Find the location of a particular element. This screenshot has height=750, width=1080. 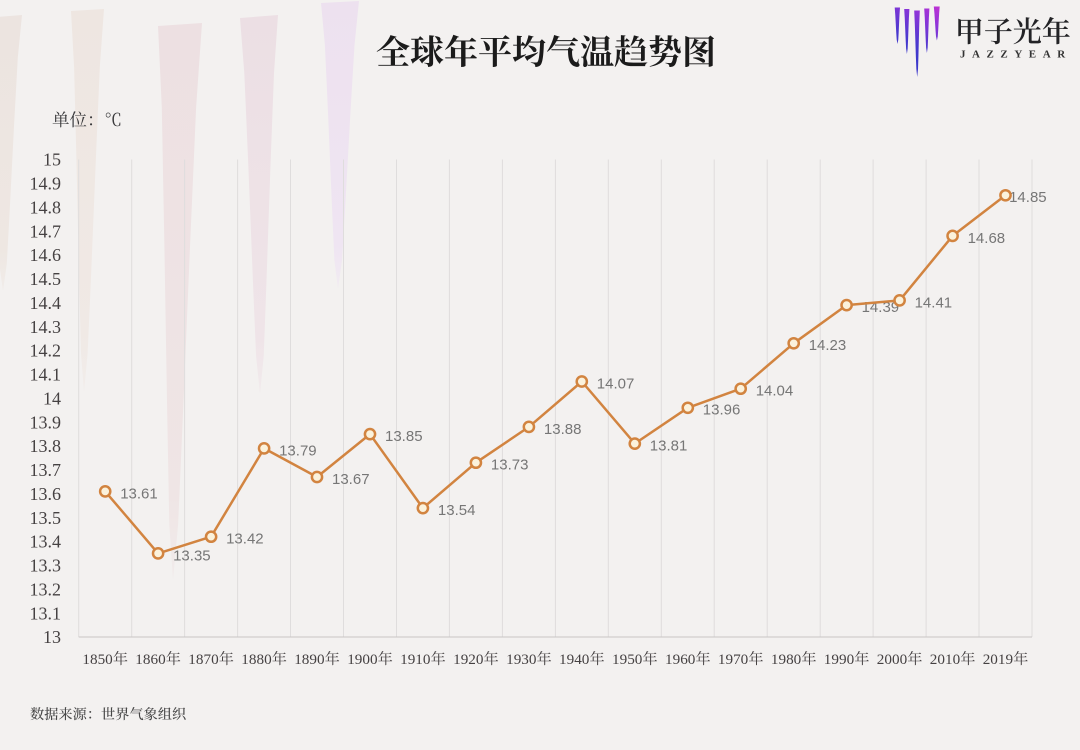

svg-text: 14.9 is located at coordinates (46, 184).